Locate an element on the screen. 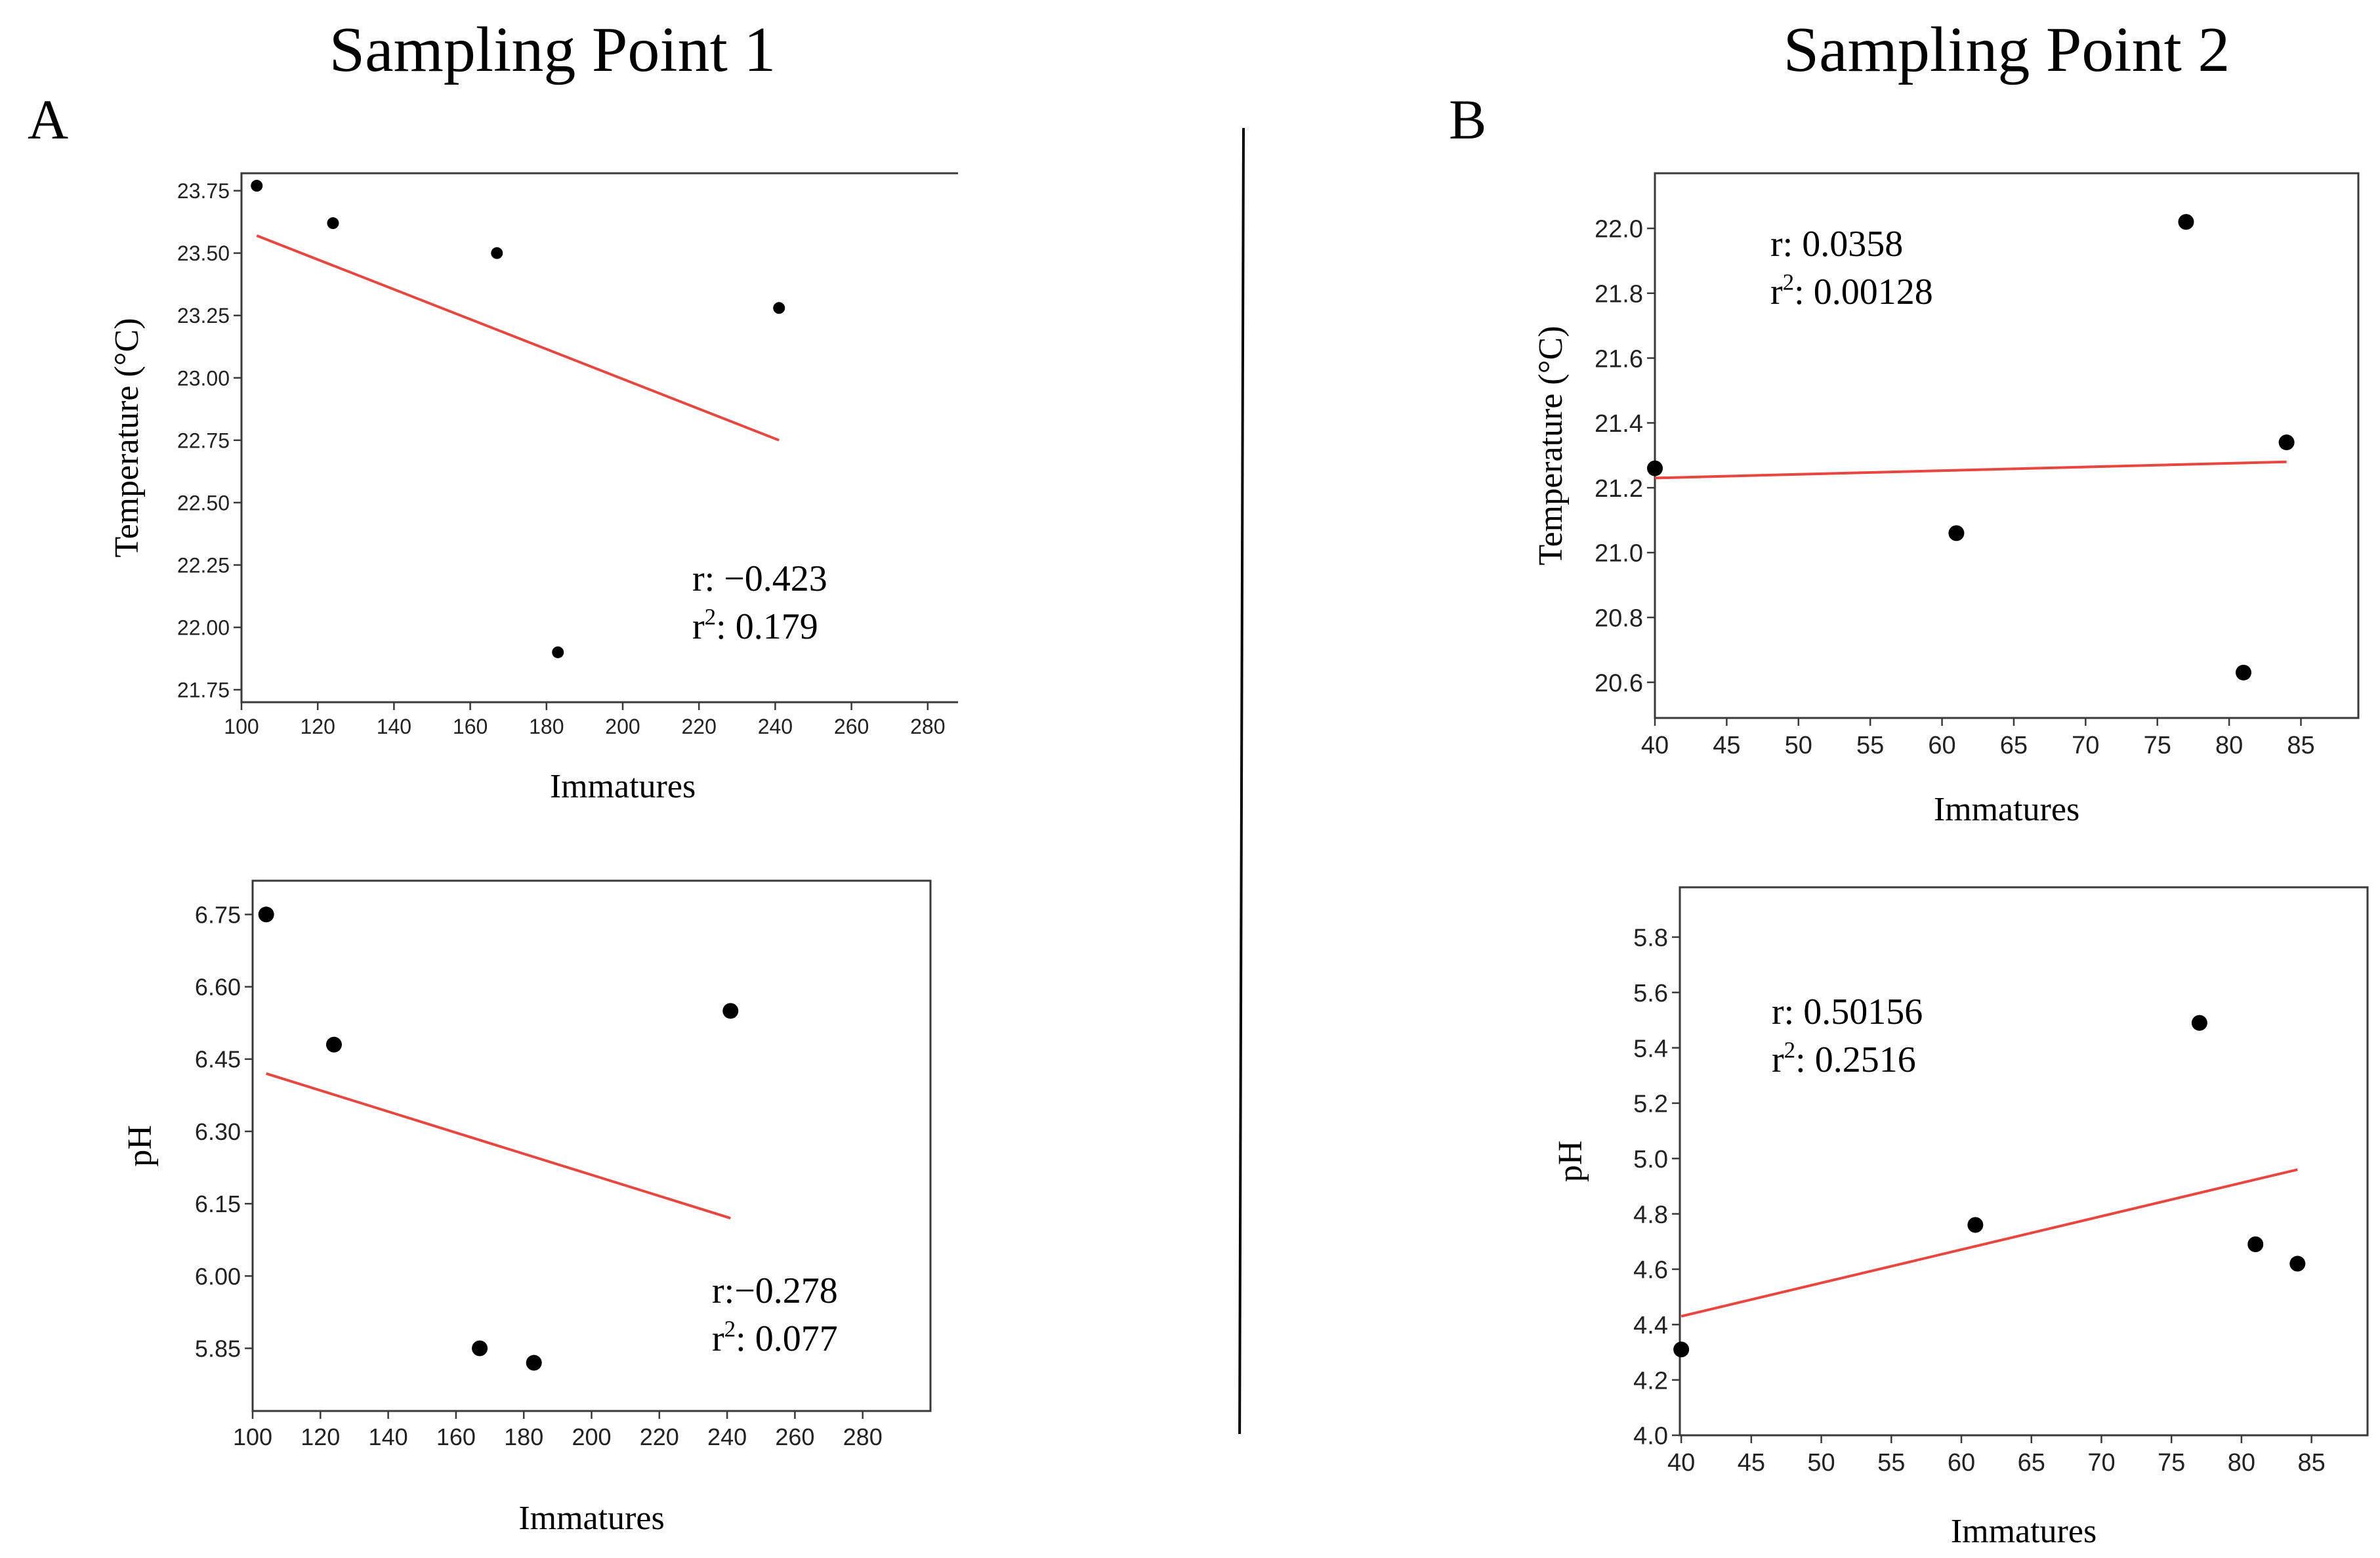 Image resolution: width=2380 pixels, height=1558 pixels. y-tick-label: 23.75 is located at coordinates (203, 191).